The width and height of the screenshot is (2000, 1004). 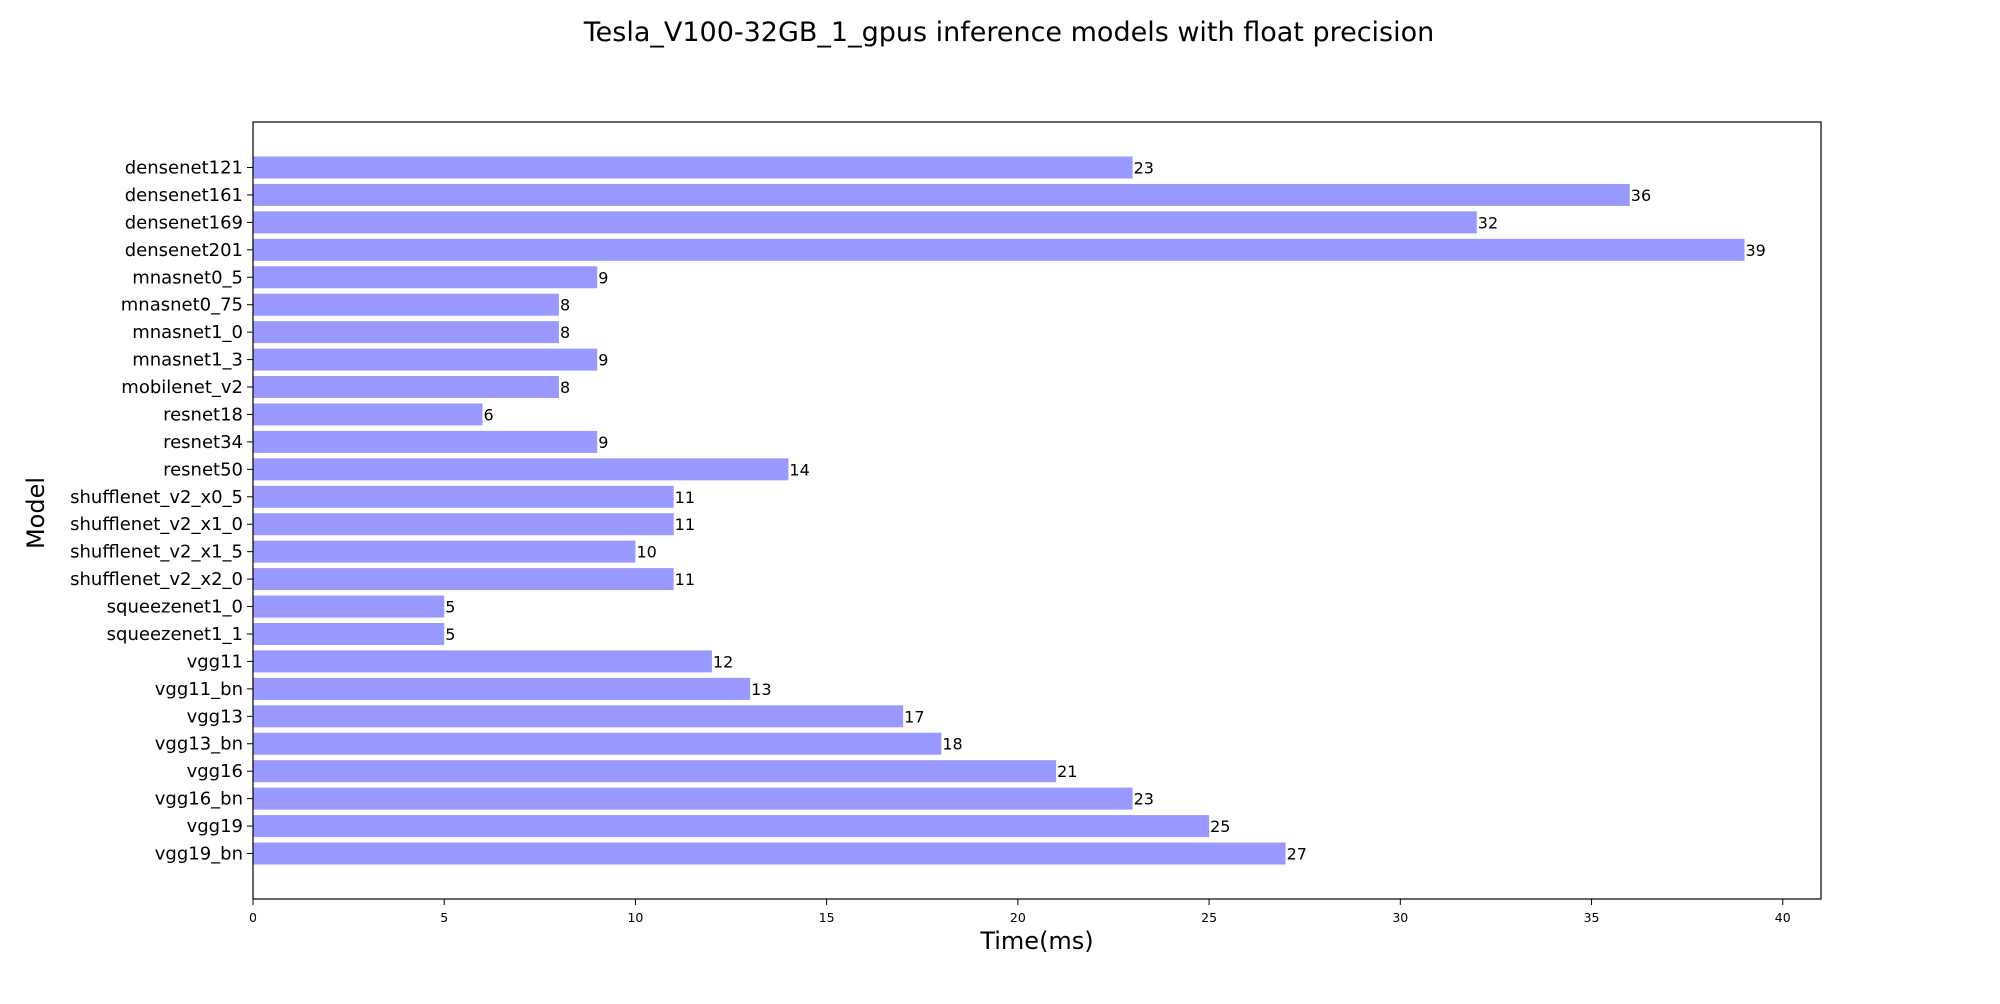 What do you see at coordinates (444, 917) in the screenshot?
I see `x-tick-label: 5` at bounding box center [444, 917].